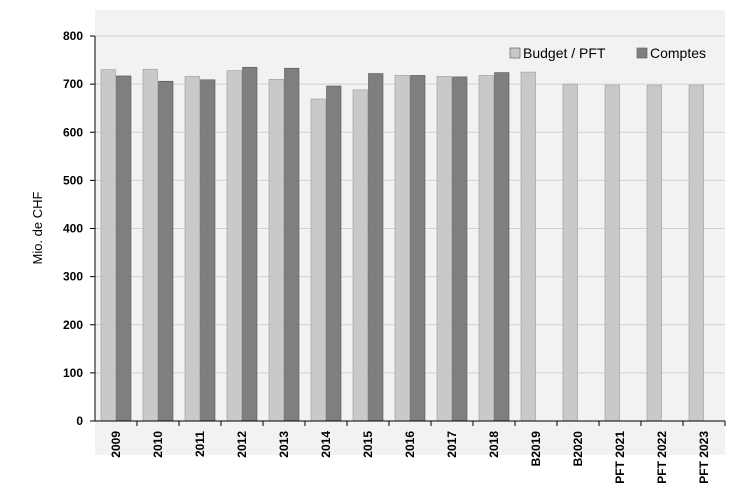 This screenshot has width=741, height=486. Describe the element at coordinates (578, 449) in the screenshot. I see `x-tick-label: B2020` at that location.